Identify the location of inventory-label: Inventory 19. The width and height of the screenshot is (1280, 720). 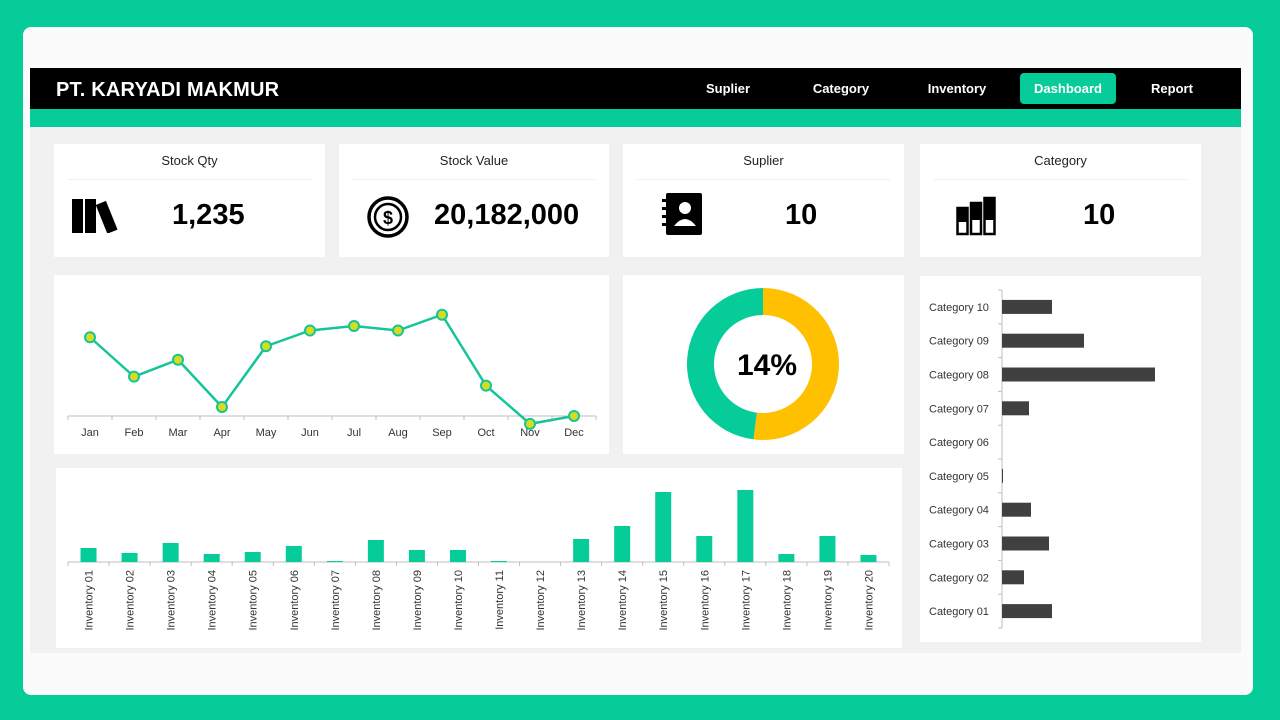
(828, 600).